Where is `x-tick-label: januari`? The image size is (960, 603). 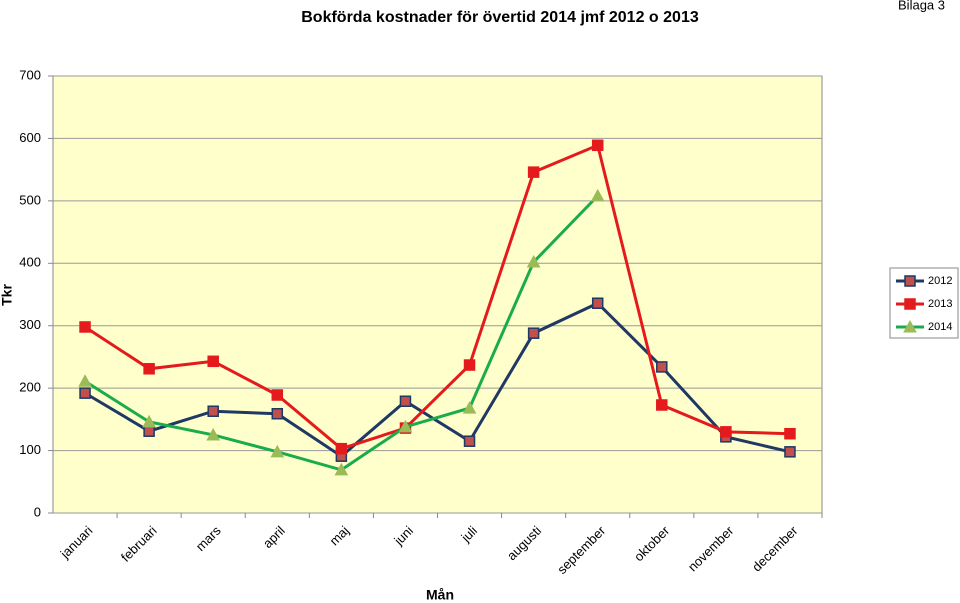 x-tick-label: januari is located at coordinates (76, 542).